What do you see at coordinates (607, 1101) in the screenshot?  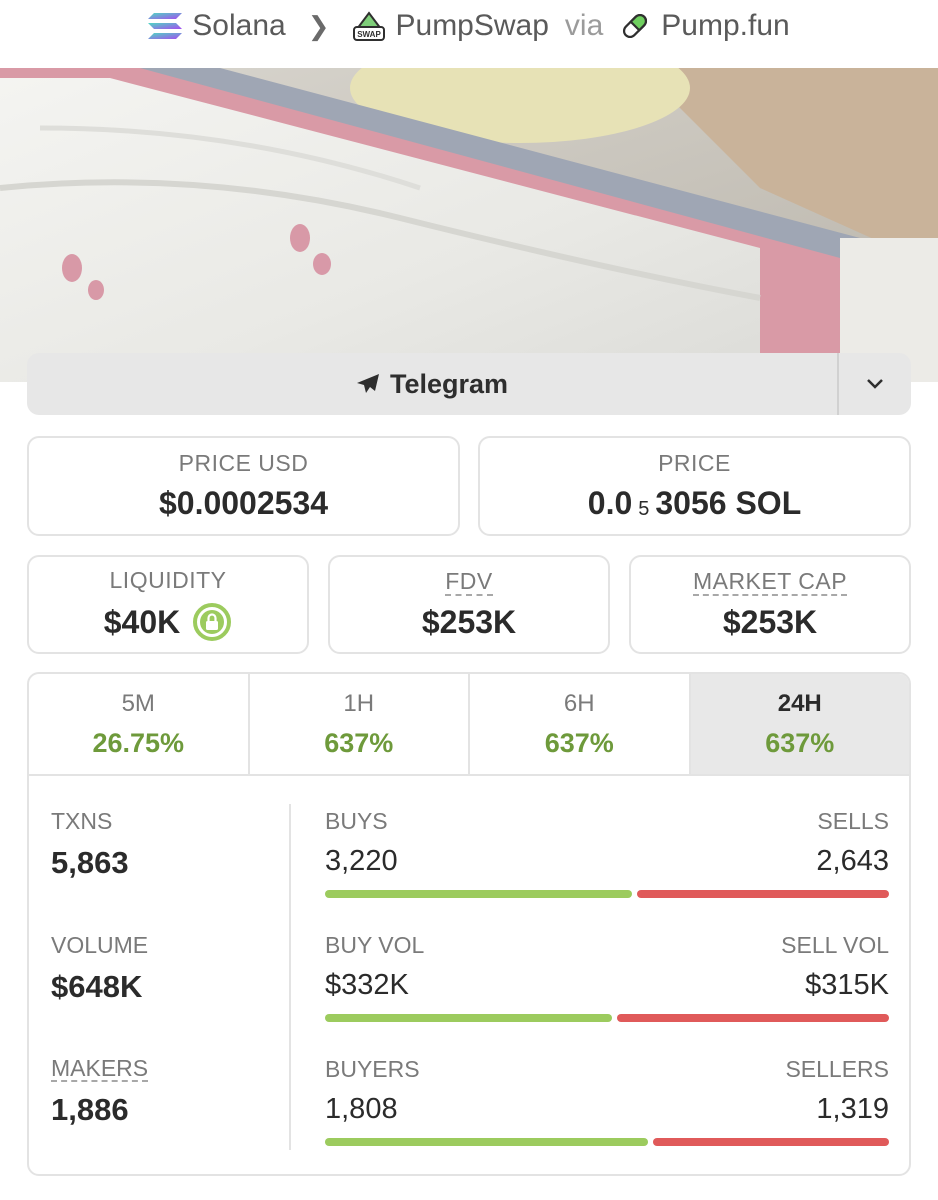 I see `buyers-sellers-row: BUYERS SELLERS 1,808 1,319` at bounding box center [607, 1101].